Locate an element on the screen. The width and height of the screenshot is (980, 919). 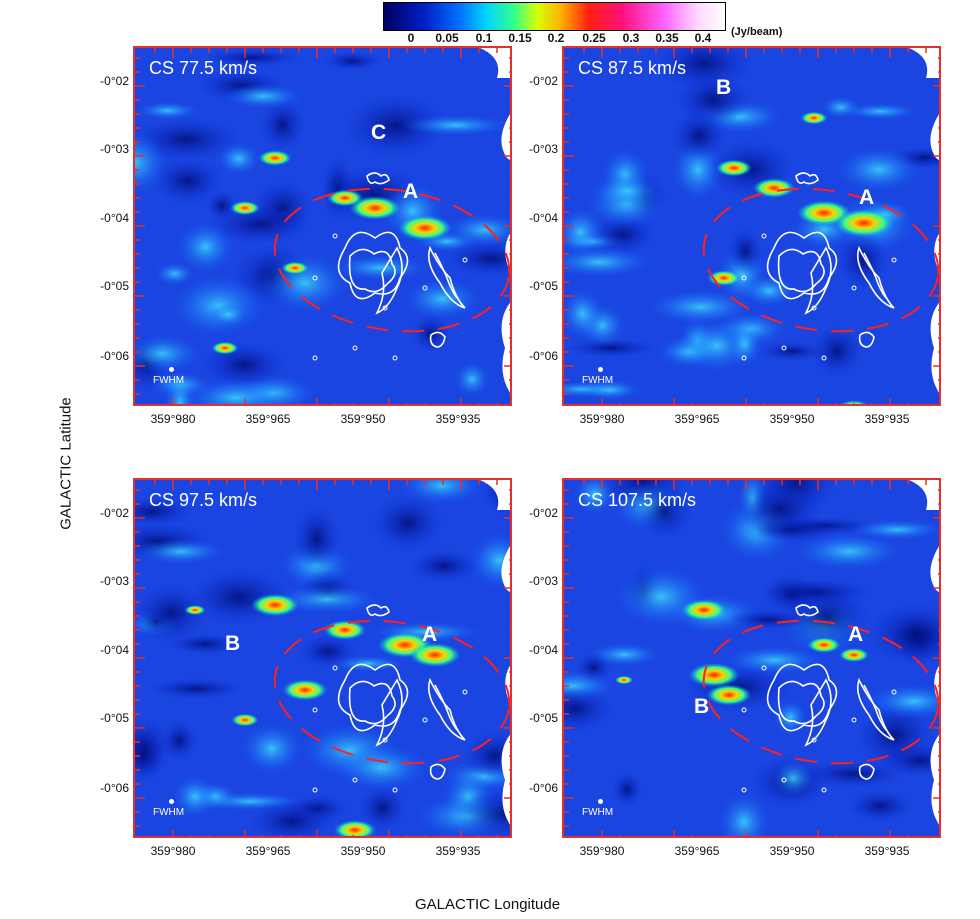
colorbar-tick-label: 0.25 is located at coordinates (594, 38).